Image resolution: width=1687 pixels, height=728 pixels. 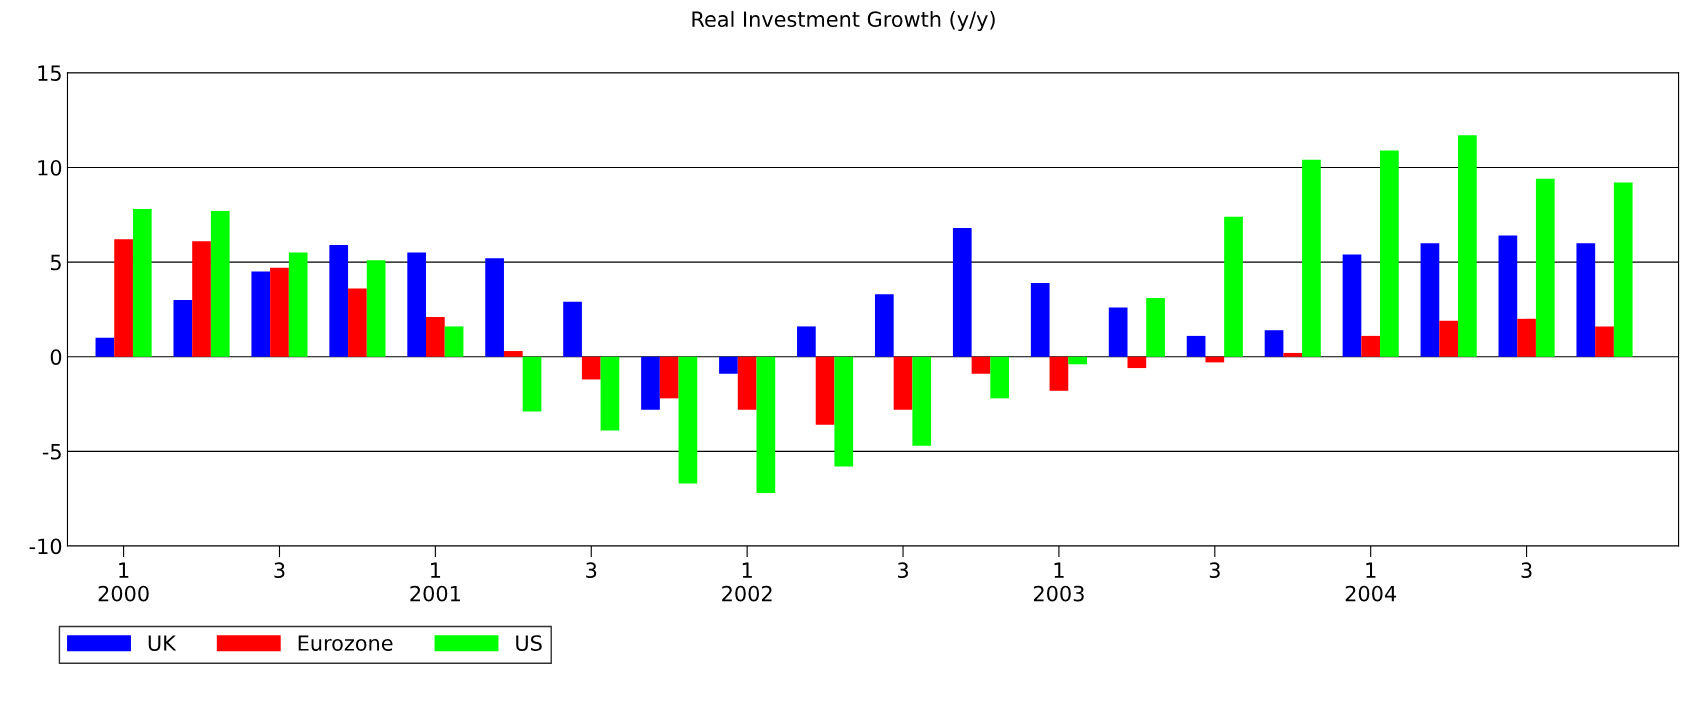 What do you see at coordinates (1371, 582) in the screenshot?
I see `x-tick-label: 1 2004` at bounding box center [1371, 582].